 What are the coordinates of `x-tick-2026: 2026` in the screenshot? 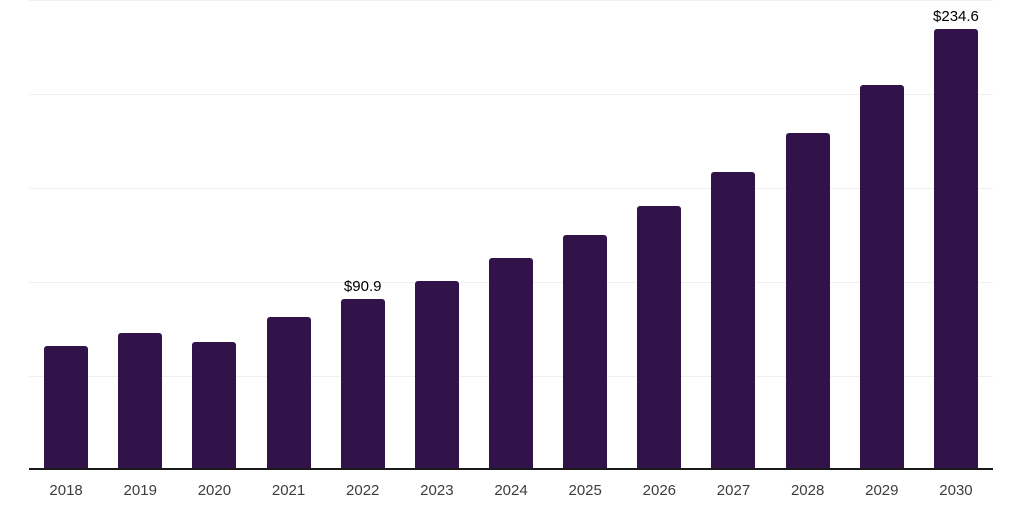 It's located at (659, 490).